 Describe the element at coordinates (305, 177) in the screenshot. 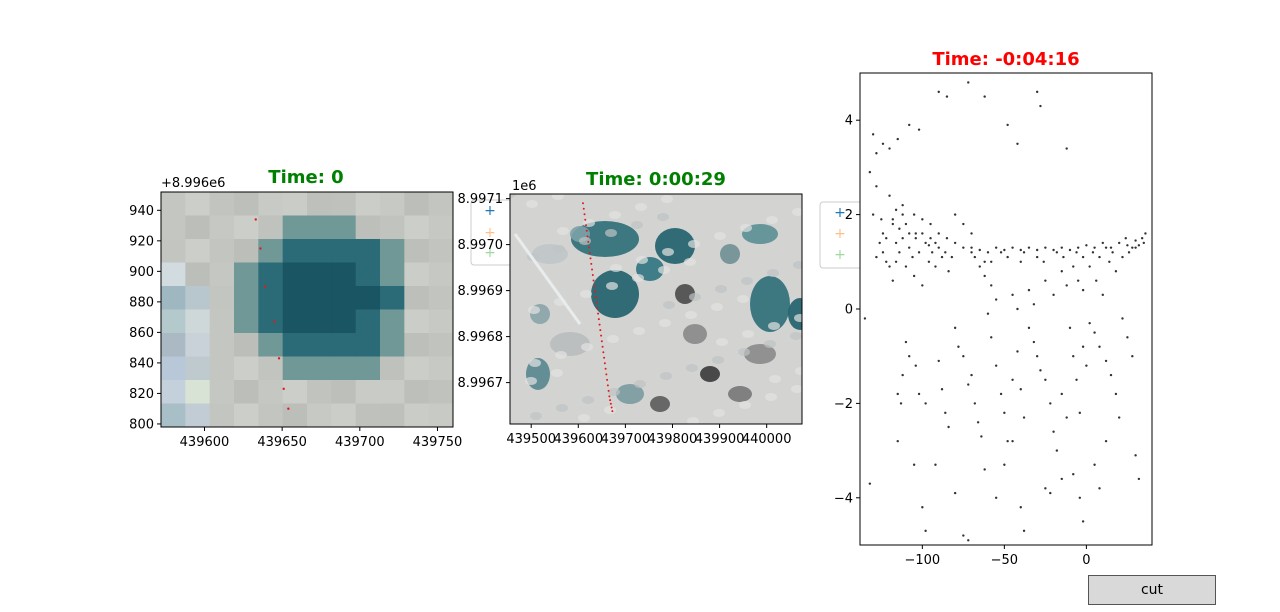

I see `panel1-title: Time: 0` at that location.